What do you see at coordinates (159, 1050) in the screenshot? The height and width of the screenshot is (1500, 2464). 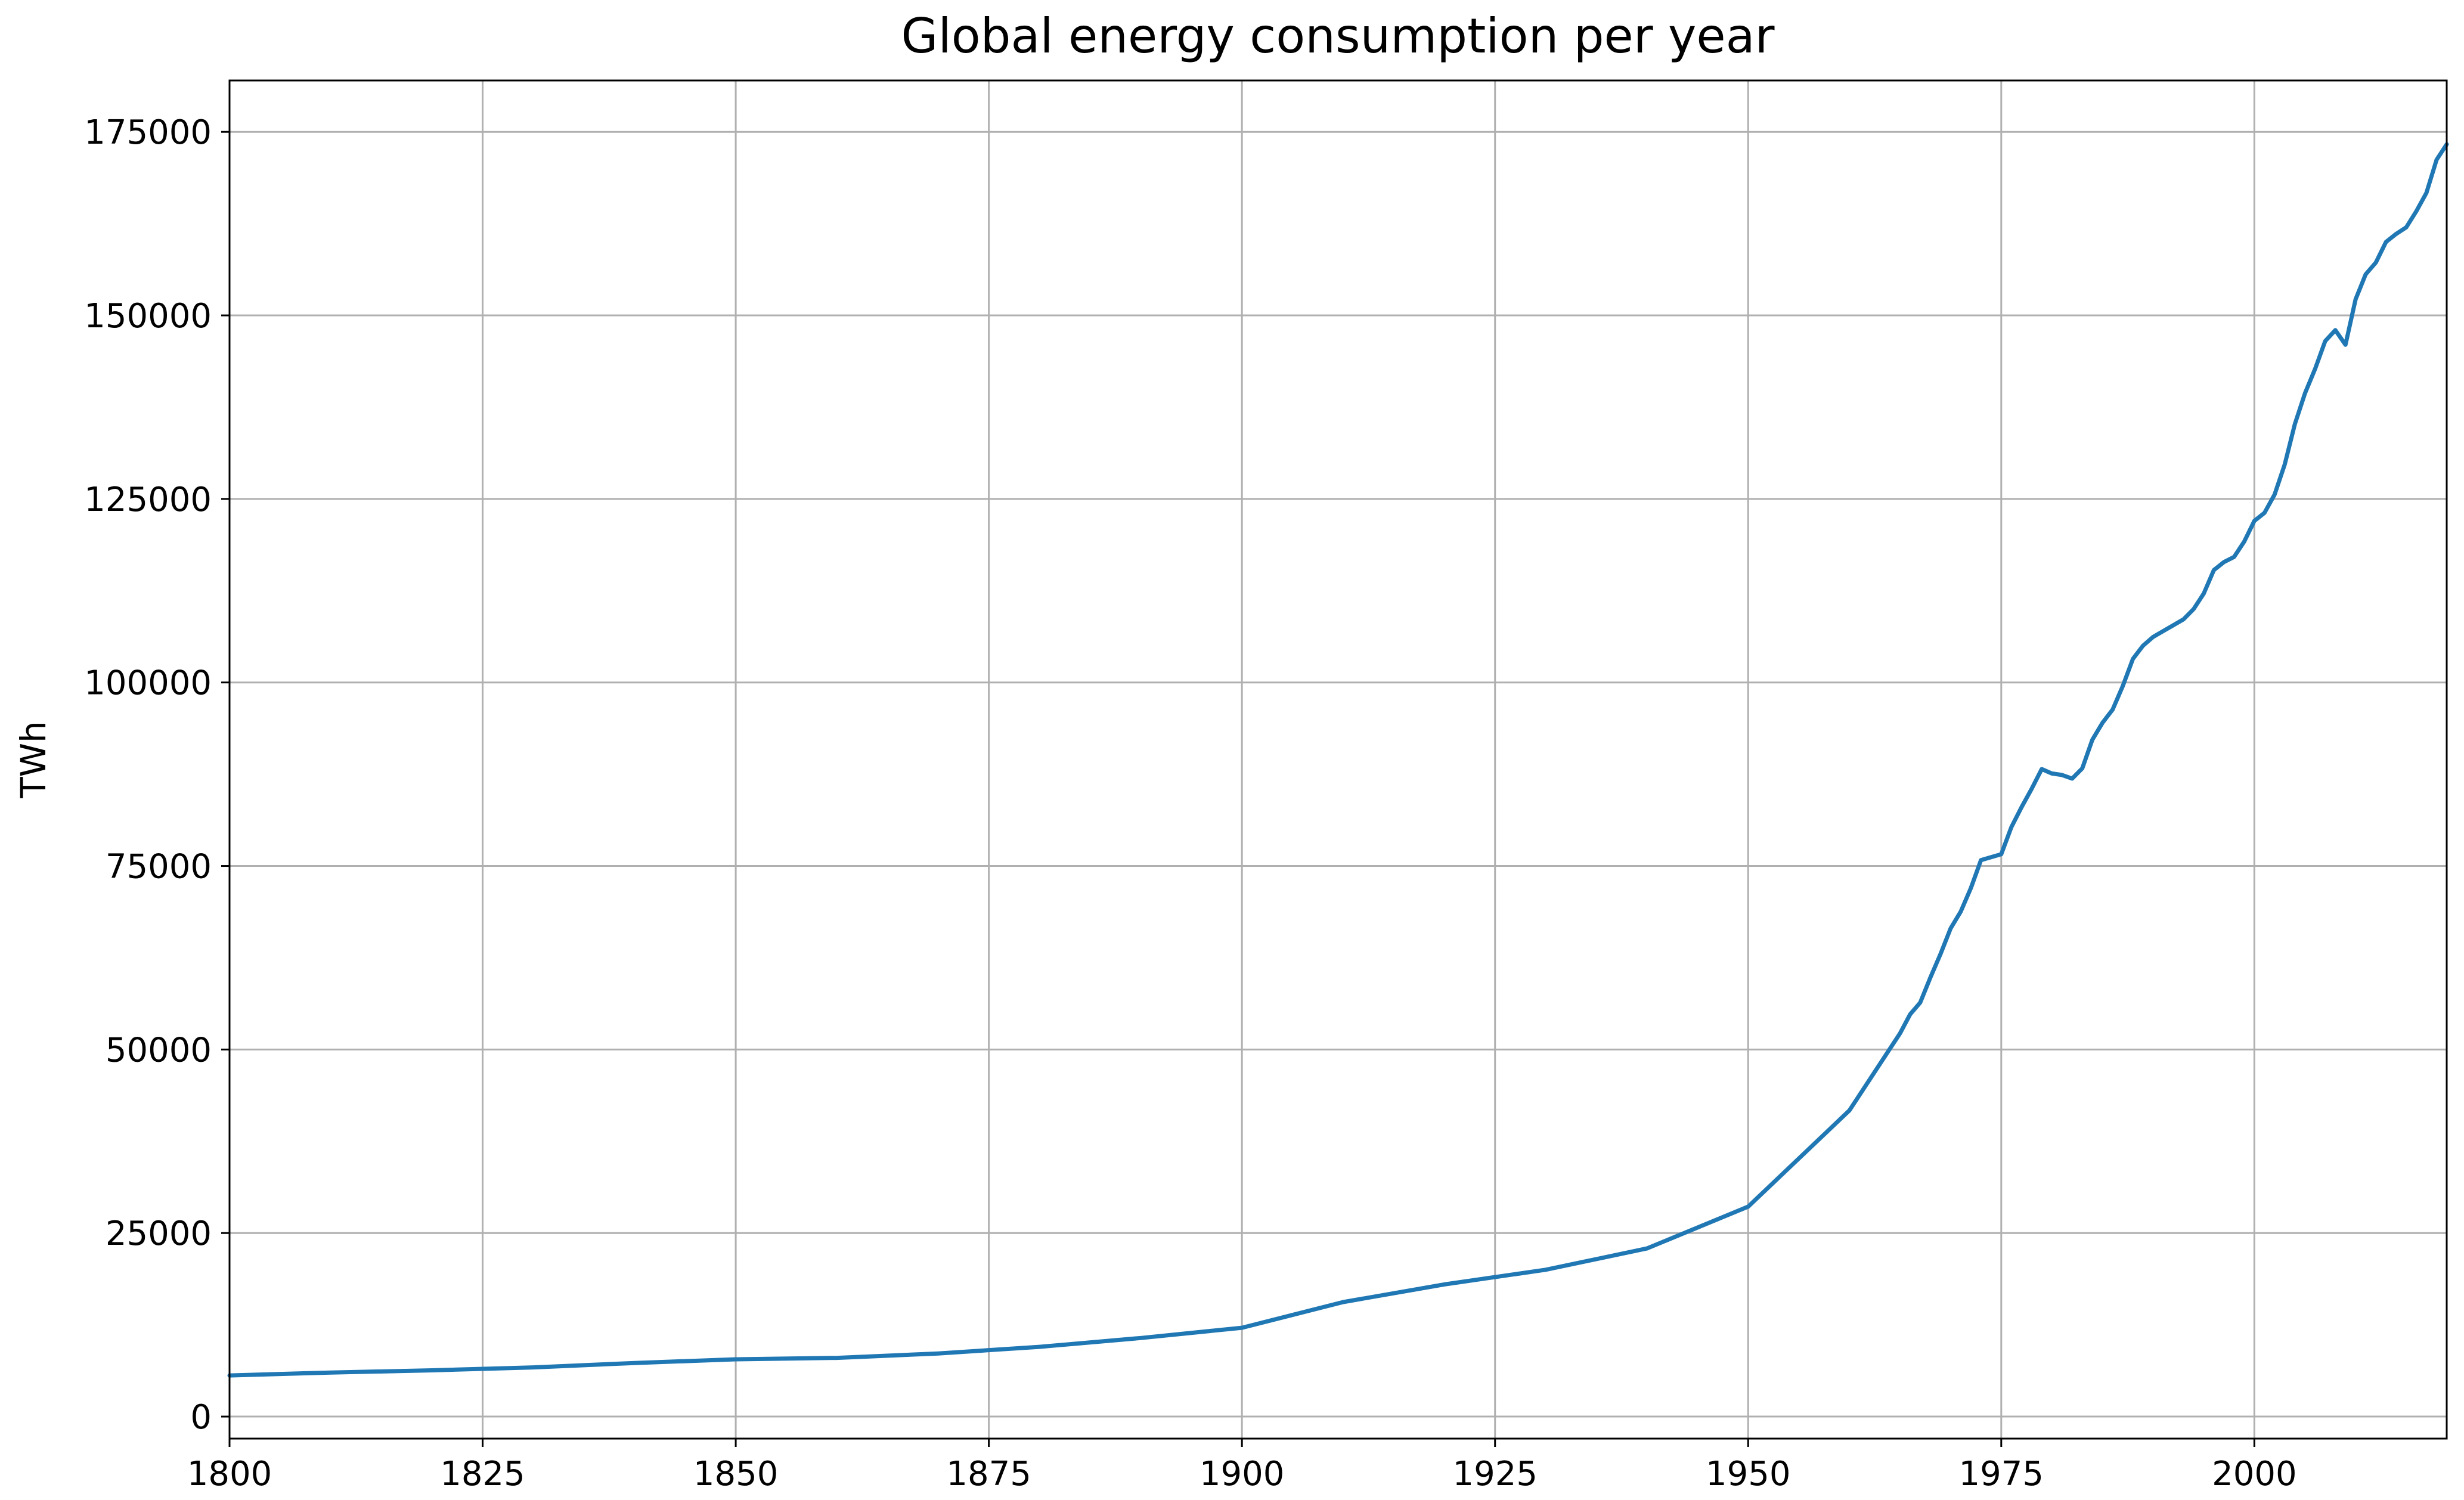 I see `y-tick-label: 50000` at bounding box center [159, 1050].